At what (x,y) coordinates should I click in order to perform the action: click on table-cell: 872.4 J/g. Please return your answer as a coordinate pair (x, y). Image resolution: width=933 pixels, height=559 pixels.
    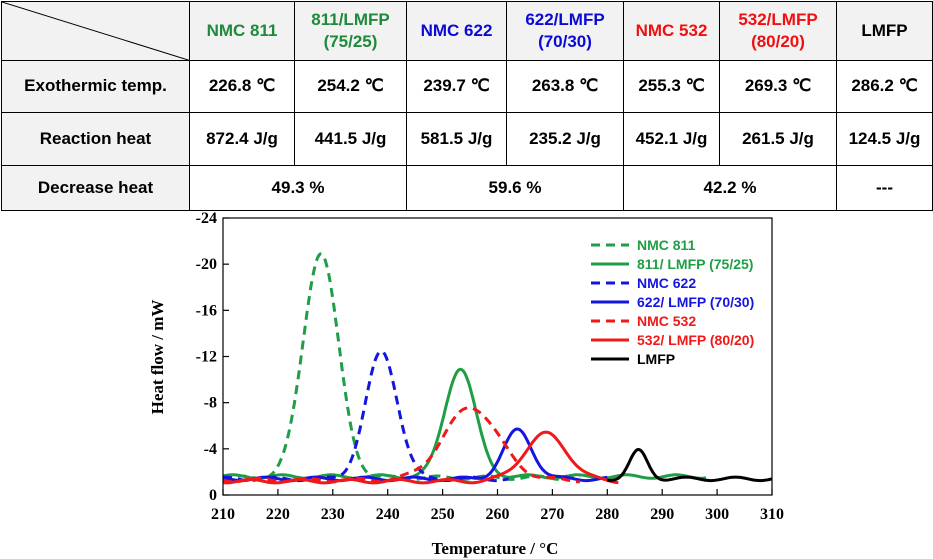
    Looking at the image, I should click on (242, 138).